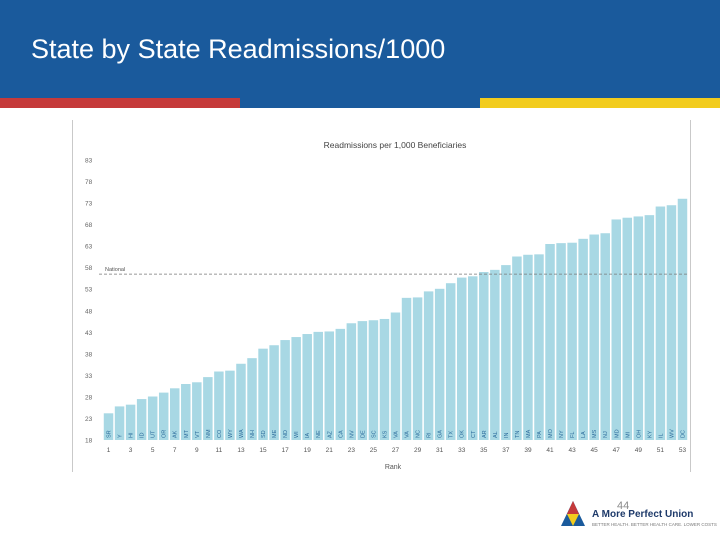  What do you see at coordinates (628, 434) in the screenshot?
I see `bar-category-label: MI` at bounding box center [628, 434].